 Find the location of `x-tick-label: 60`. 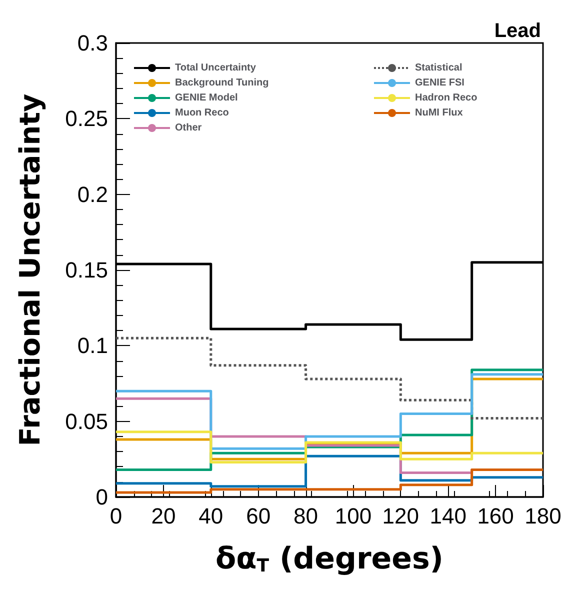

x-tick-label: 60 is located at coordinates (258, 516).